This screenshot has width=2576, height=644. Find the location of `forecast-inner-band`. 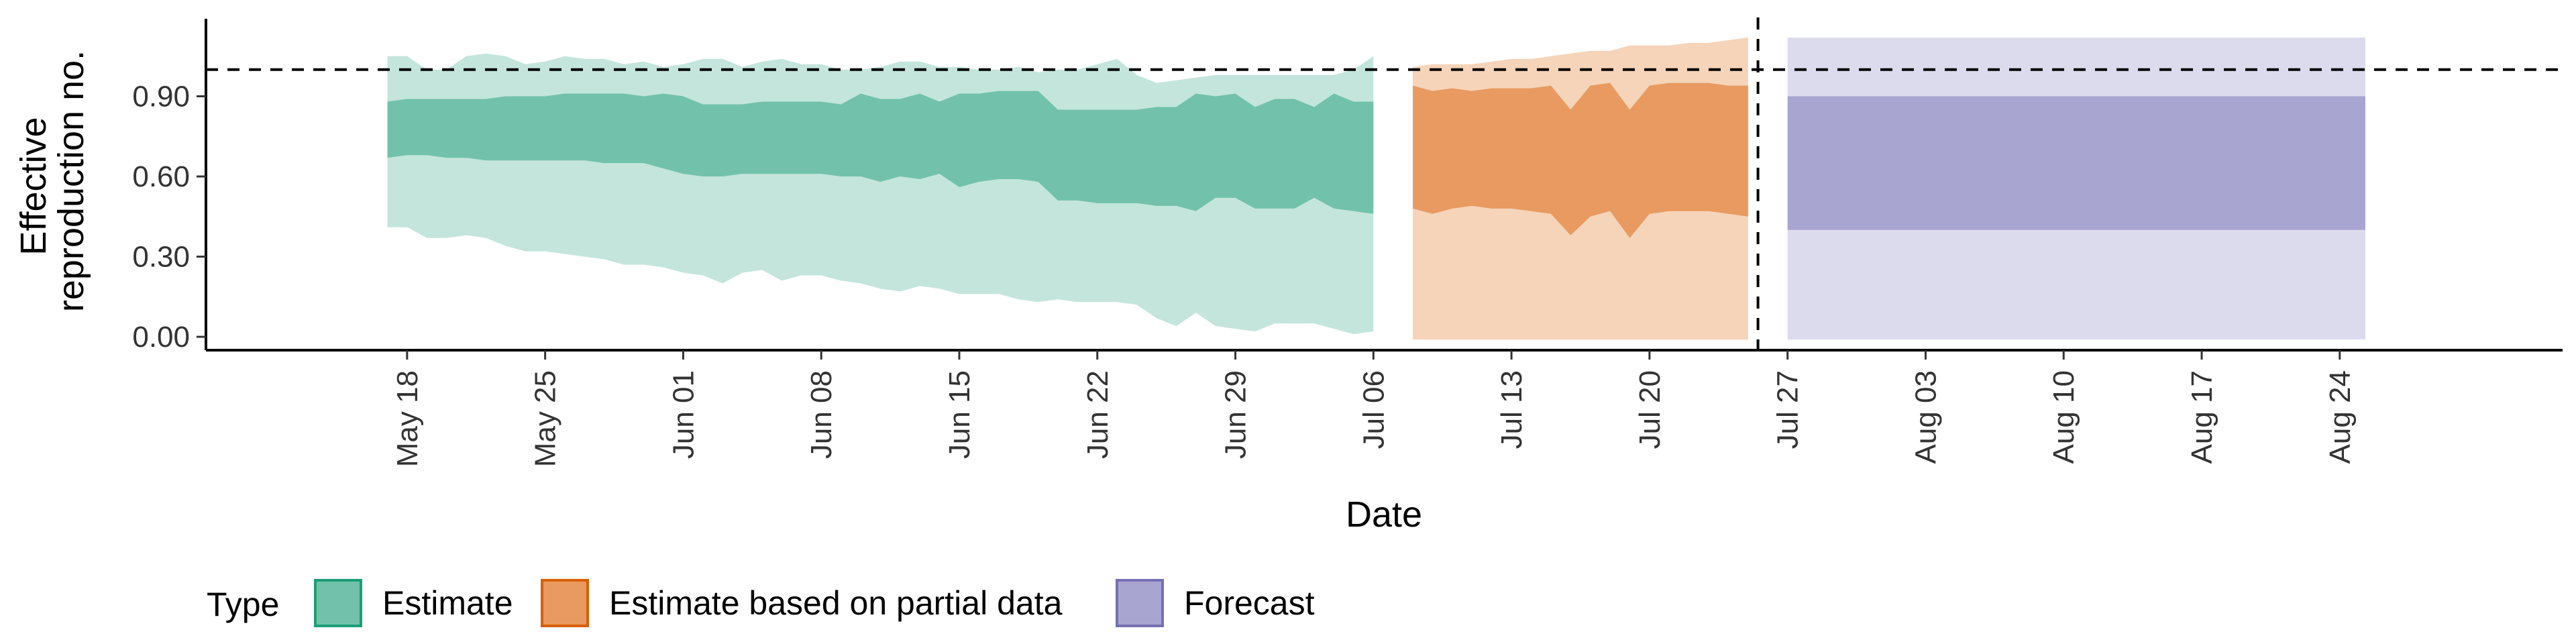

forecast-inner-band is located at coordinates (2076, 163).